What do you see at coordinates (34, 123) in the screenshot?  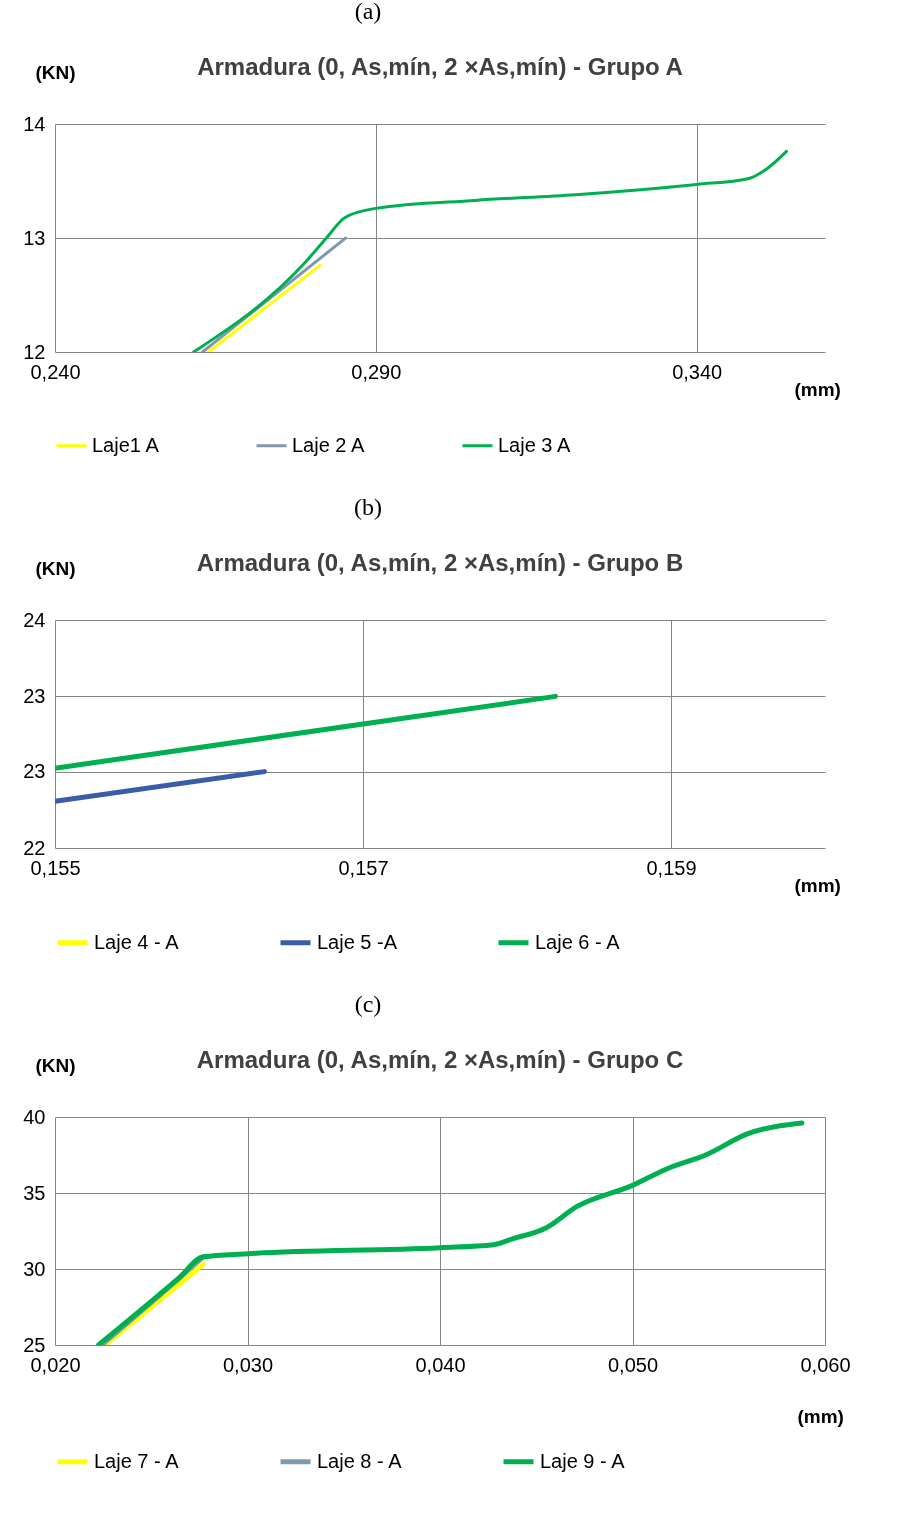 I see `y-tick-label: 14` at bounding box center [34, 123].